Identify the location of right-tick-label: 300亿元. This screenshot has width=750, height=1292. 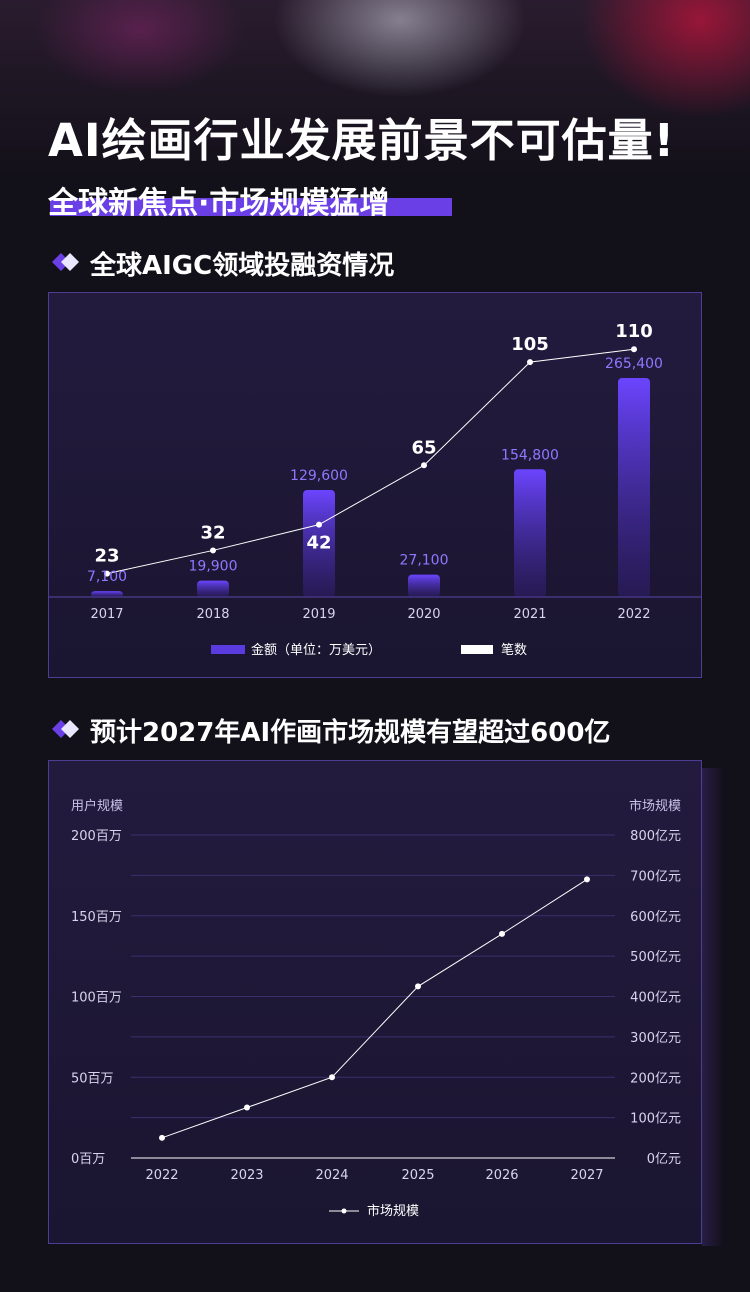
(655, 1038).